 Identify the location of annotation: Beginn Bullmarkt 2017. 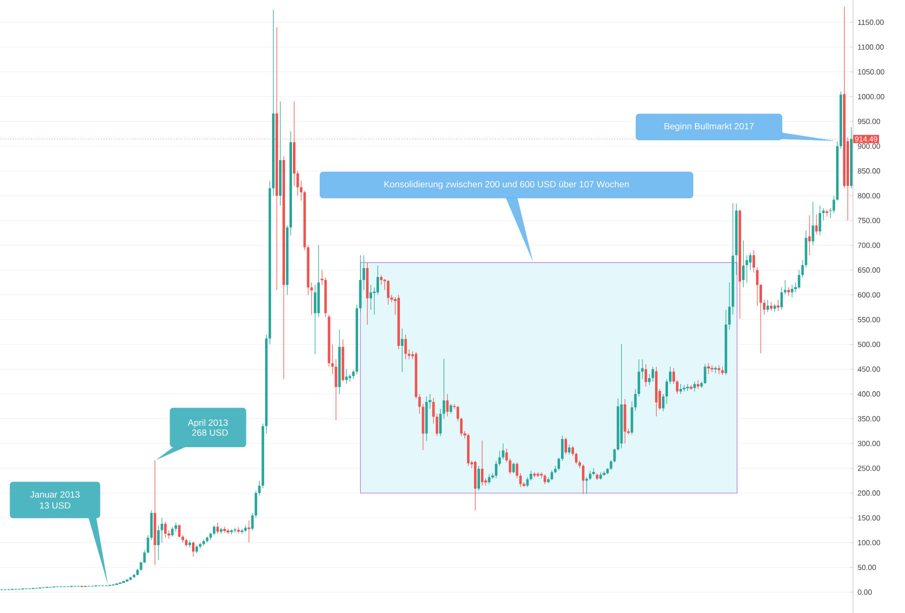
(709, 127).